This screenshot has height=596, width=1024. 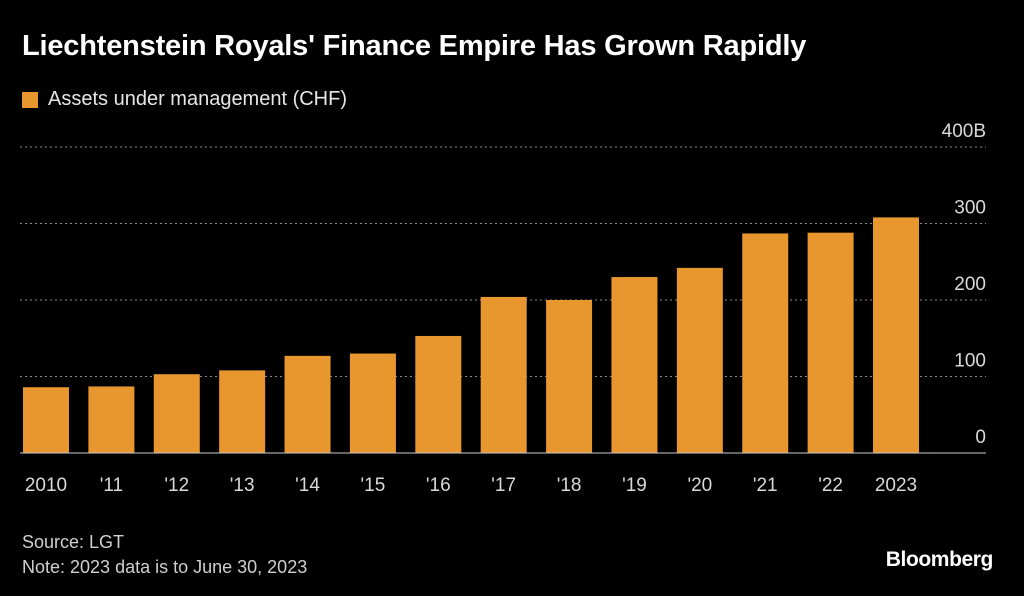 I want to click on y-tick-label: 300, so click(x=970, y=208).